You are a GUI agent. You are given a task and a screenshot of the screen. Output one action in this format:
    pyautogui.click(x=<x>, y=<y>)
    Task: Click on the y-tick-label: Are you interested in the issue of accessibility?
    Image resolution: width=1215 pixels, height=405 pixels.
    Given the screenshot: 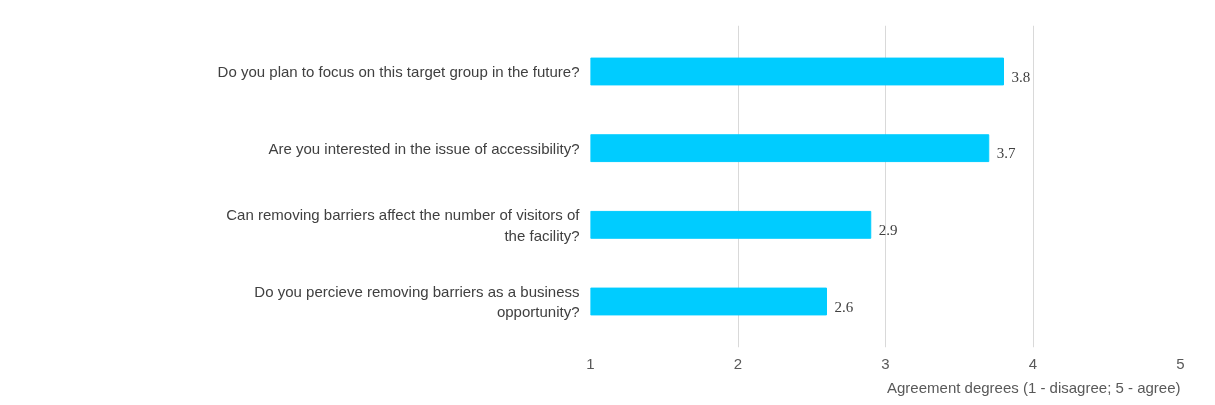 What is the action you would take?
    pyautogui.click(x=424, y=148)
    